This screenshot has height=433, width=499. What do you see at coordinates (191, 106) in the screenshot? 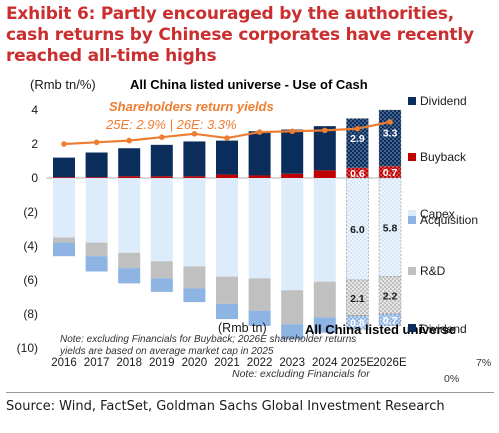
I see `yield-annotation-title: Shareholders return yields` at bounding box center [191, 106].